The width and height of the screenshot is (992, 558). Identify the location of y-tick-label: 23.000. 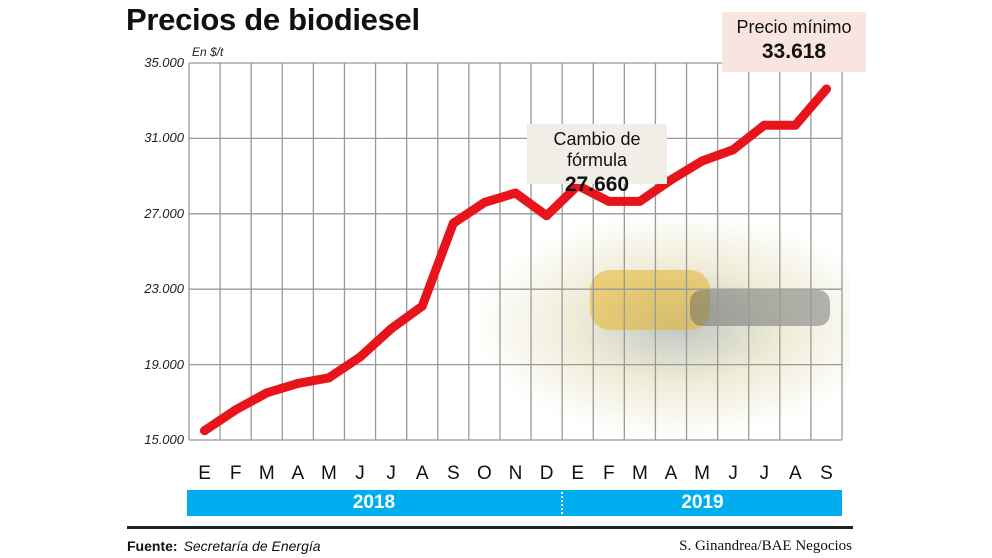
(164, 289).